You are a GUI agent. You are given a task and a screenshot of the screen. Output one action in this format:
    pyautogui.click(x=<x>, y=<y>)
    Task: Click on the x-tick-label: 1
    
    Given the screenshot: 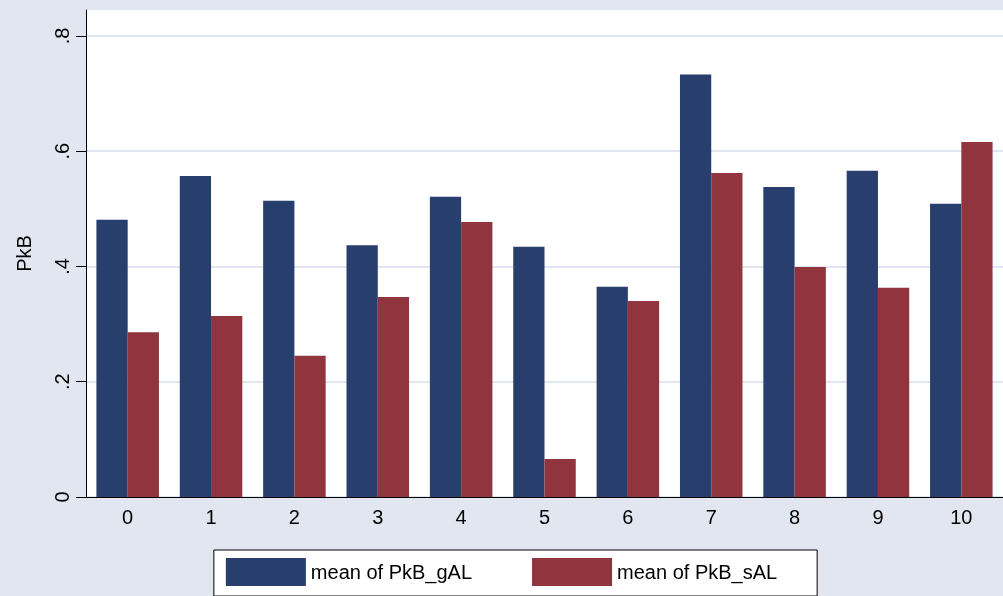 What is the action you would take?
    pyautogui.click(x=211, y=517)
    